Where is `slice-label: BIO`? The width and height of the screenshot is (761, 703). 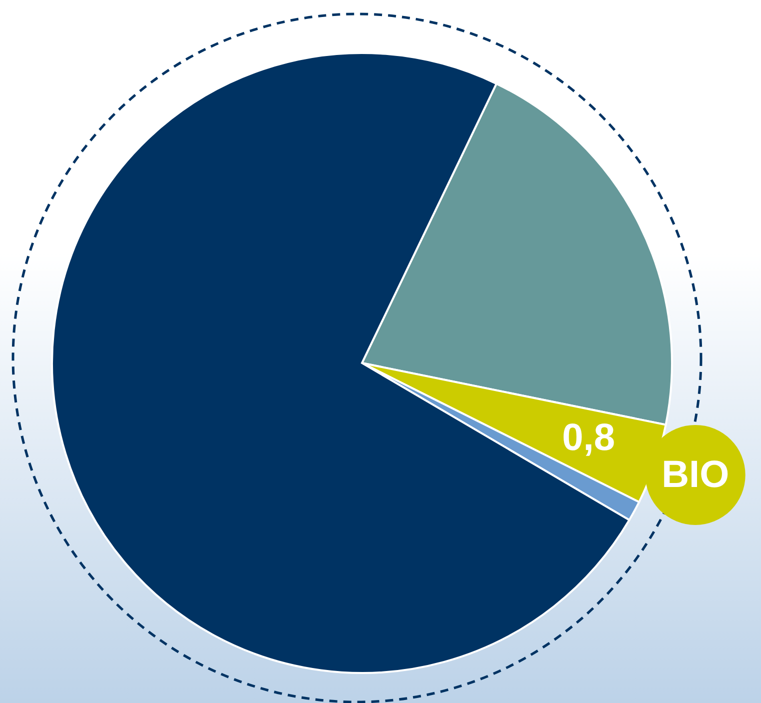 slice-label: BIO is located at coordinates (696, 475).